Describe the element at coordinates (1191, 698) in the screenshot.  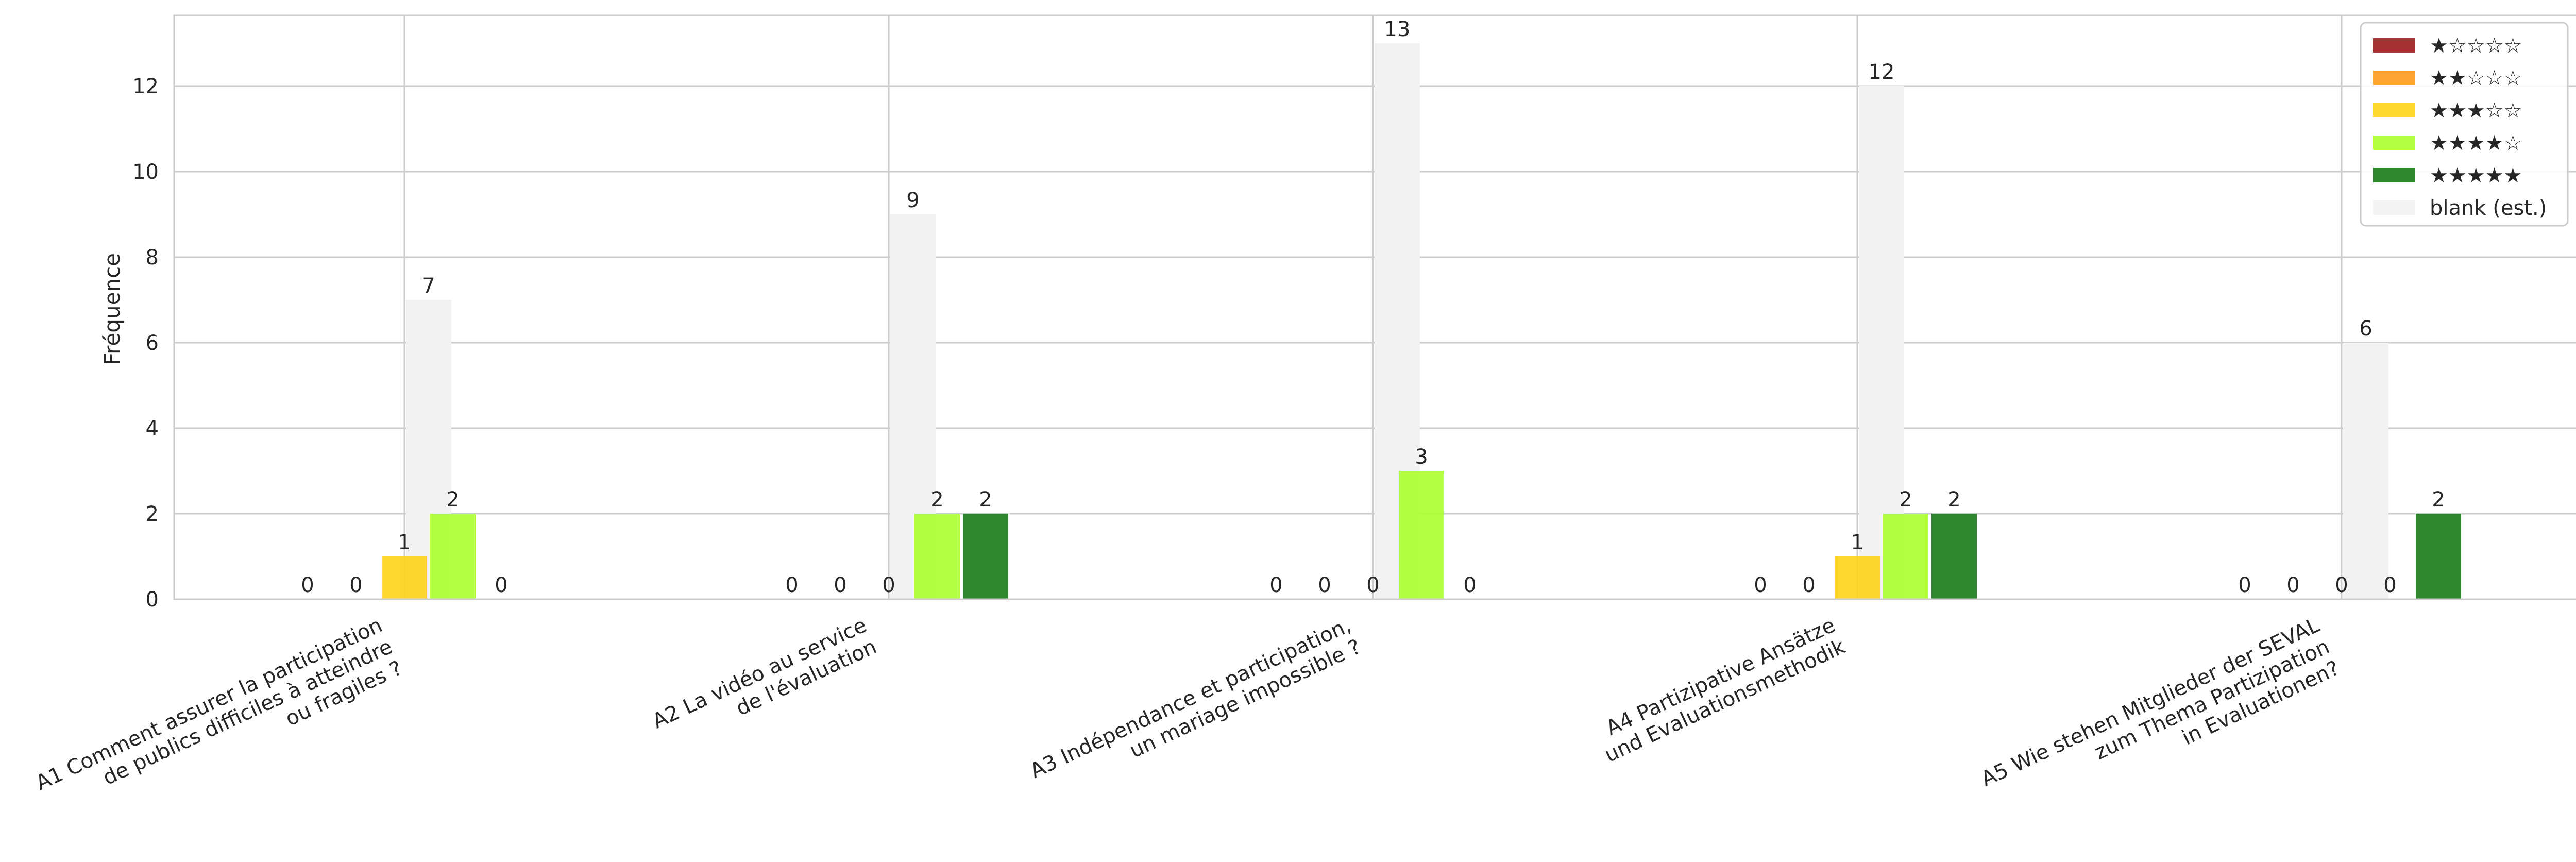
I see `x-category-label-line: A3 Indépendance et participation,` at that location.